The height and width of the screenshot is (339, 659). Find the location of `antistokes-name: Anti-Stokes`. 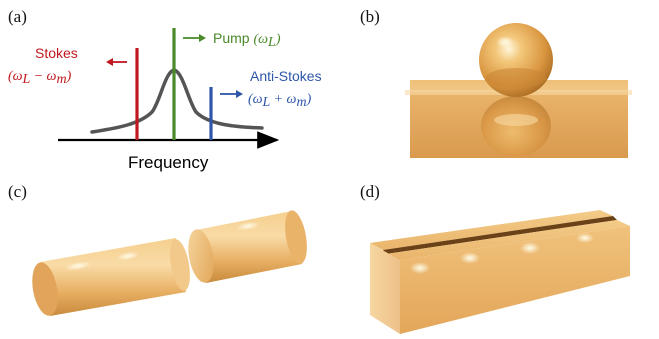

antistokes-name: Anti-Stokes is located at coordinates (286, 76).